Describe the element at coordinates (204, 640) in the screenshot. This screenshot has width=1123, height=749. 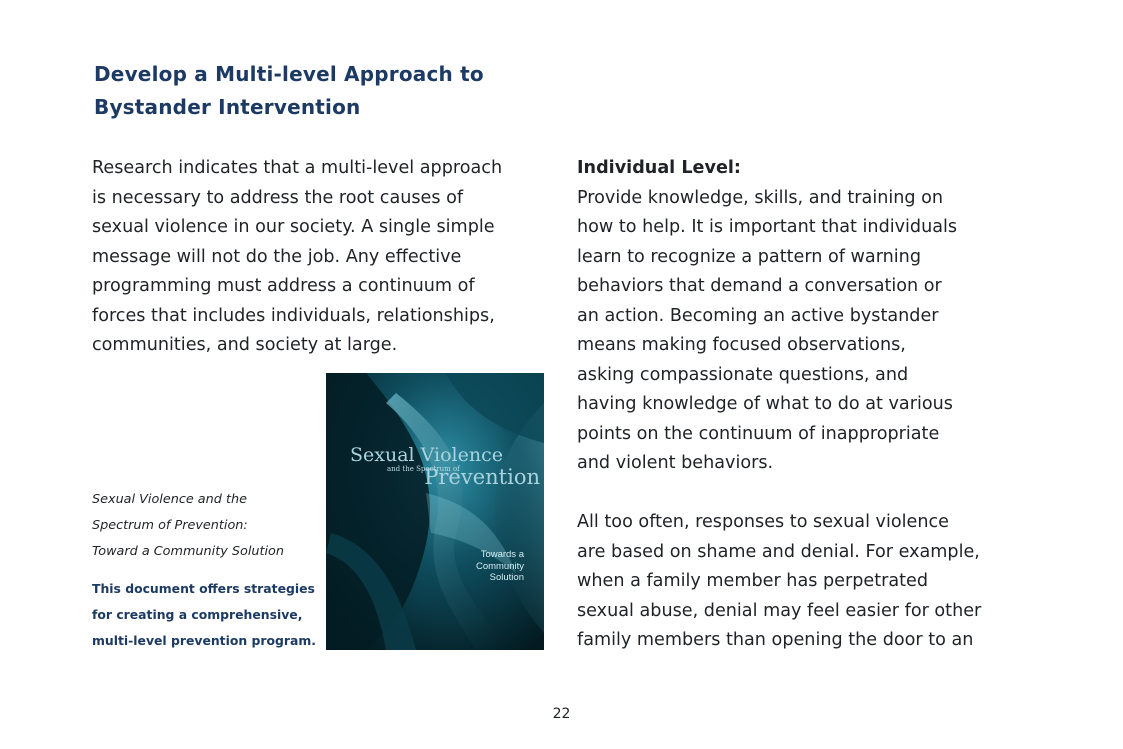
I see `caption-line: multi-level prevention program.` at that location.